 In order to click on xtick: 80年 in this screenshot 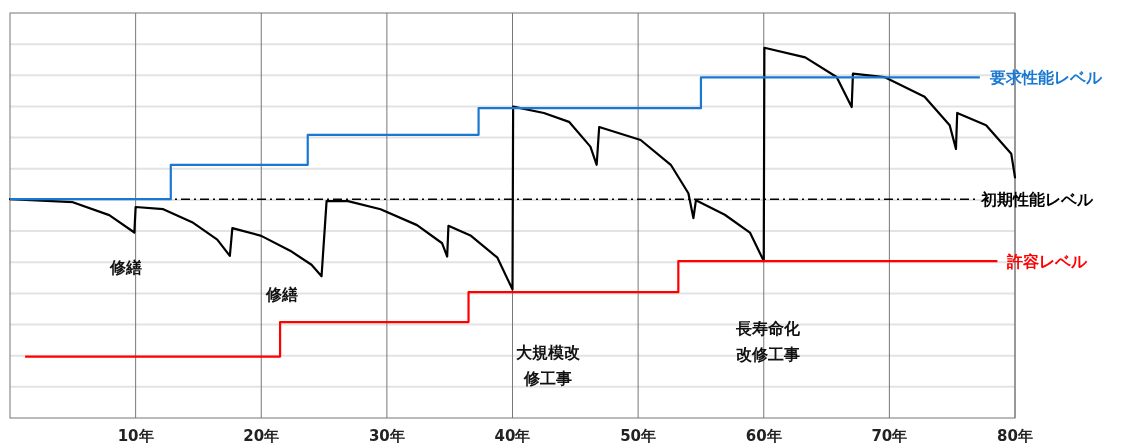, I will do `click(1015, 436)`.